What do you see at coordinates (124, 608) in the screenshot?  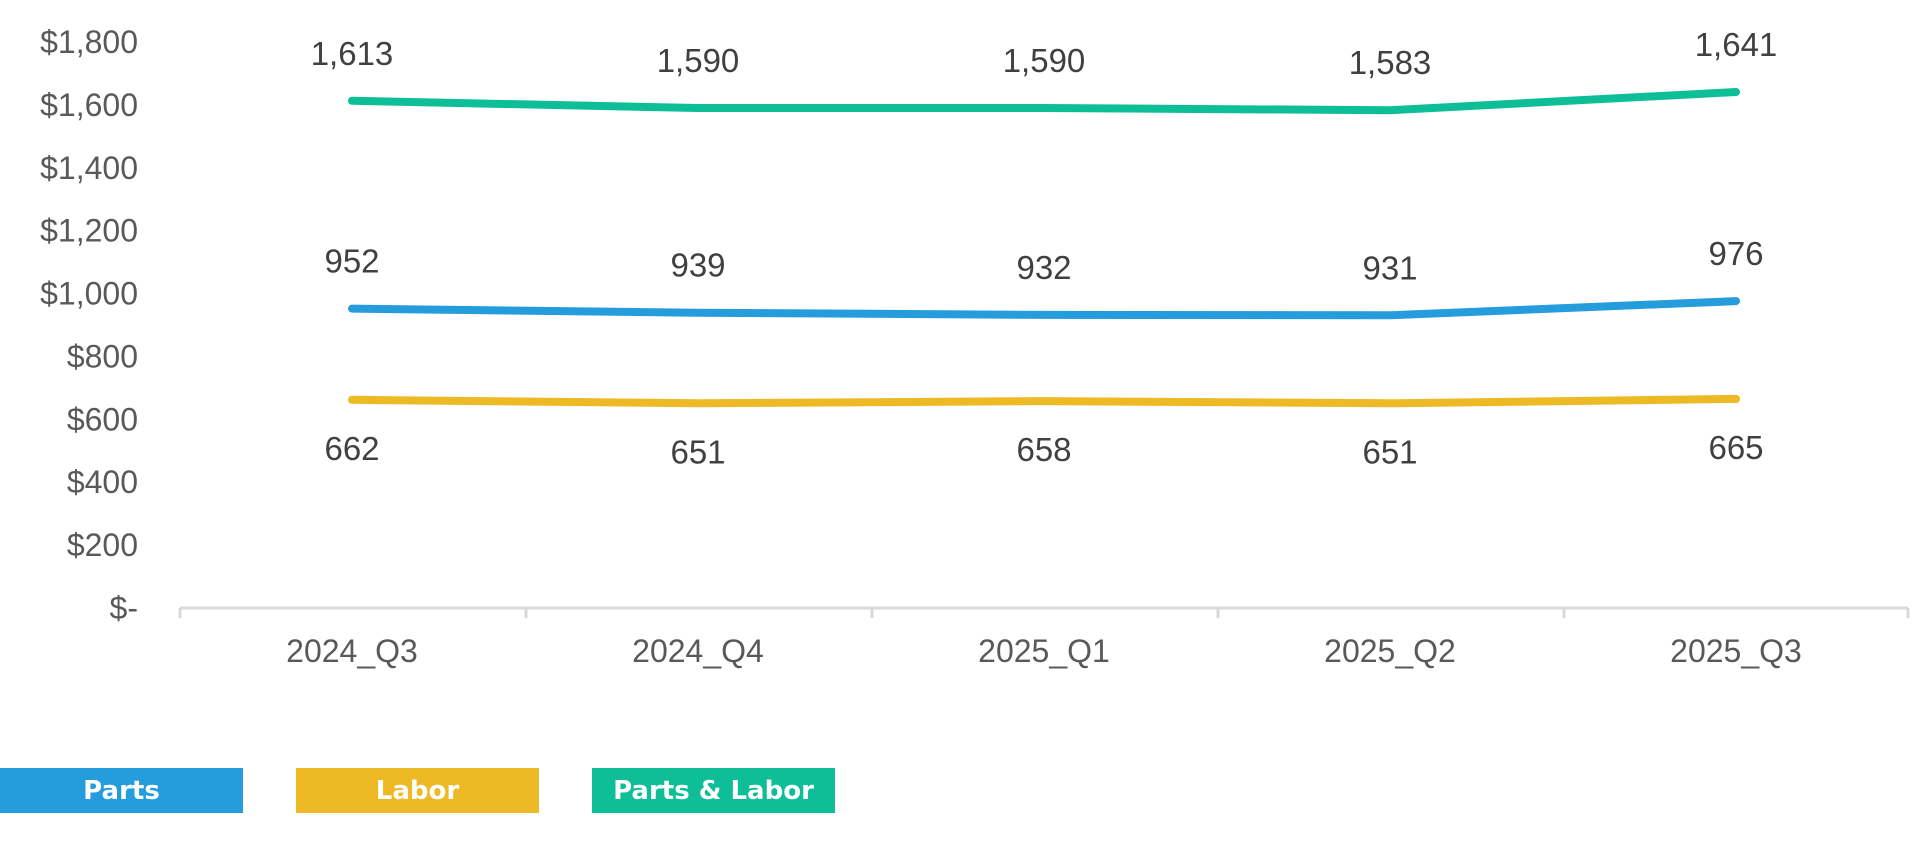 I see `y-tick-label: $-` at bounding box center [124, 608].